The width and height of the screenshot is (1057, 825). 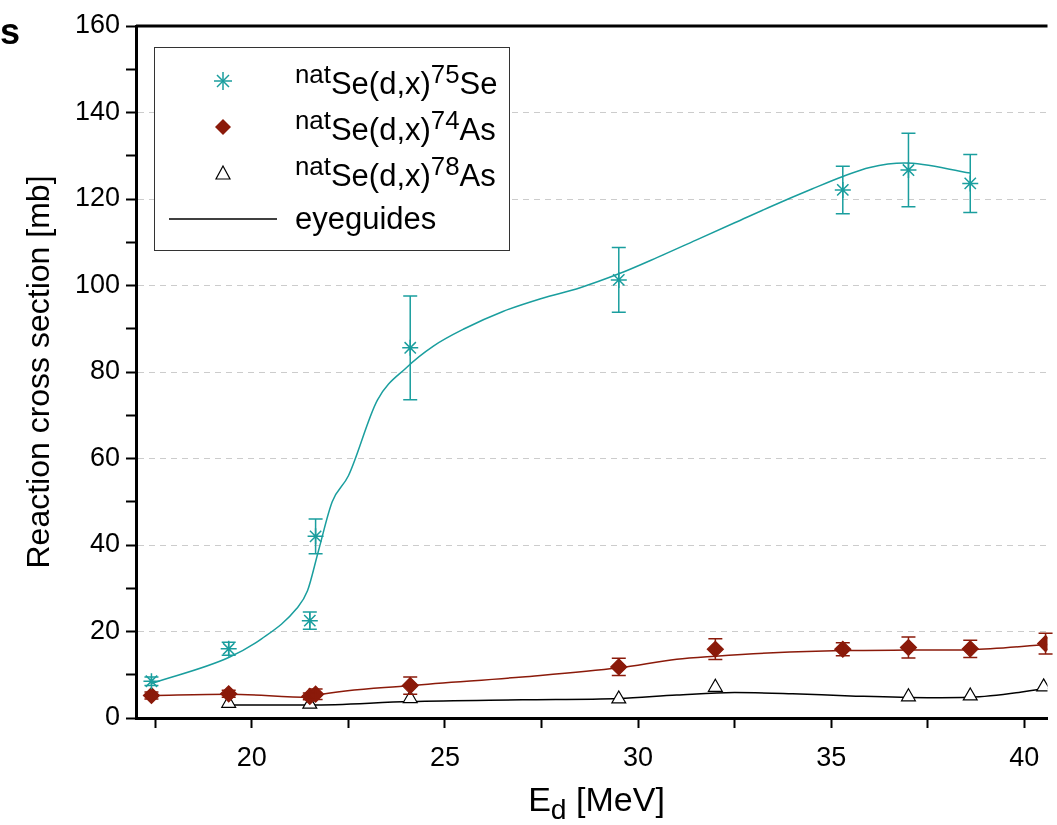 I want to click on x-tick-label: 30, so click(x=638, y=756).